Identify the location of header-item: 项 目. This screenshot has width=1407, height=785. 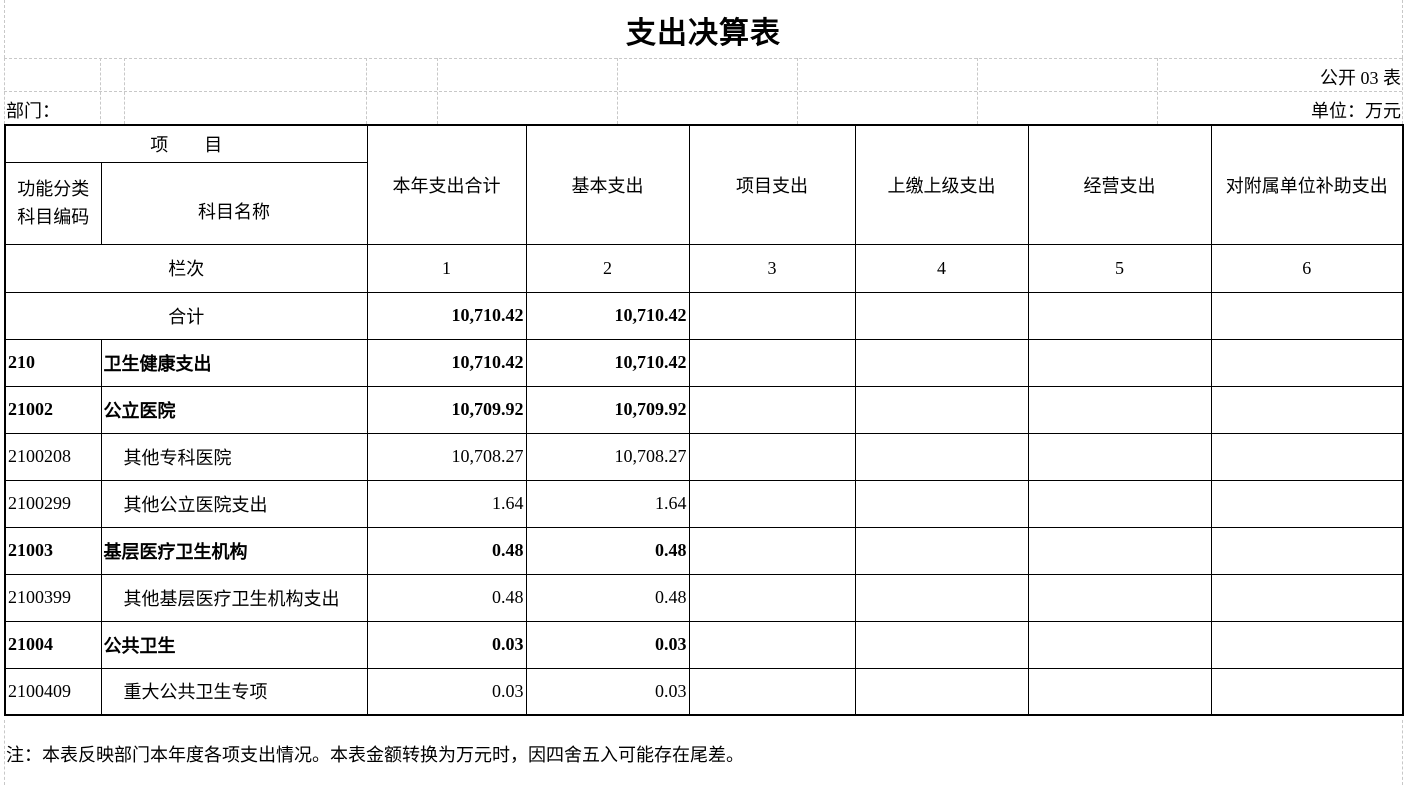
(186, 143).